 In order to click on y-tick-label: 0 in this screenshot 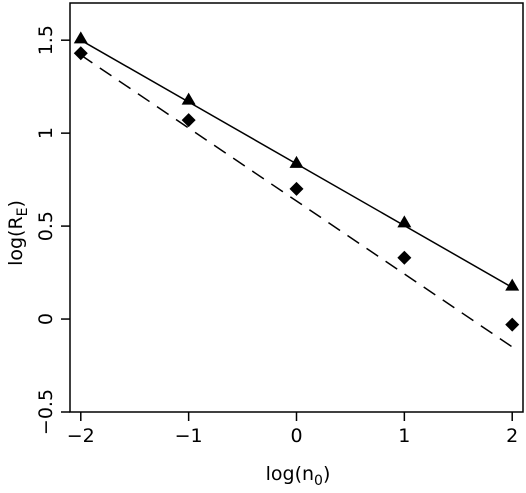, I will do `click(46, 319)`.